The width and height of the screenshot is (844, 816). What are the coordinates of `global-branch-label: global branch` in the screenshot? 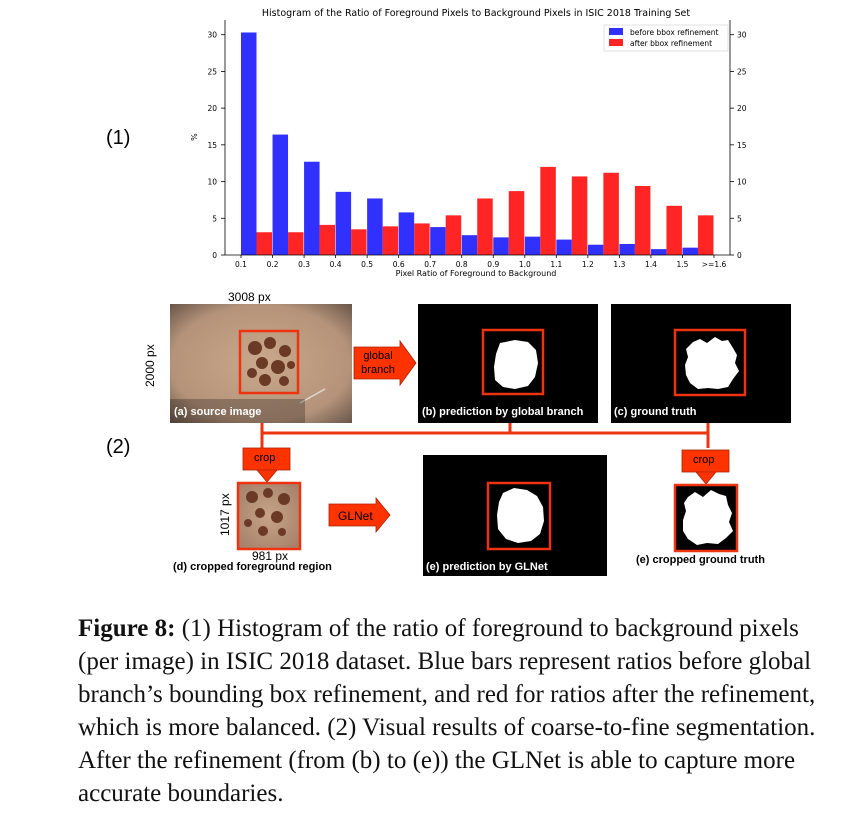 It's located at (378, 363).